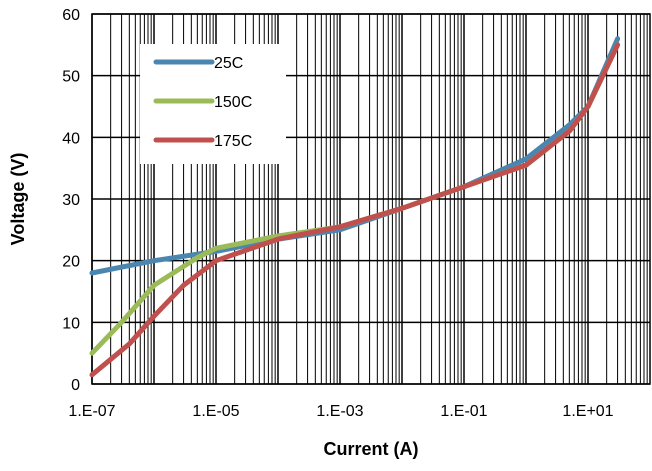  What do you see at coordinates (18, 199) in the screenshot?
I see `y-axis-title: Voltage (V)` at bounding box center [18, 199].